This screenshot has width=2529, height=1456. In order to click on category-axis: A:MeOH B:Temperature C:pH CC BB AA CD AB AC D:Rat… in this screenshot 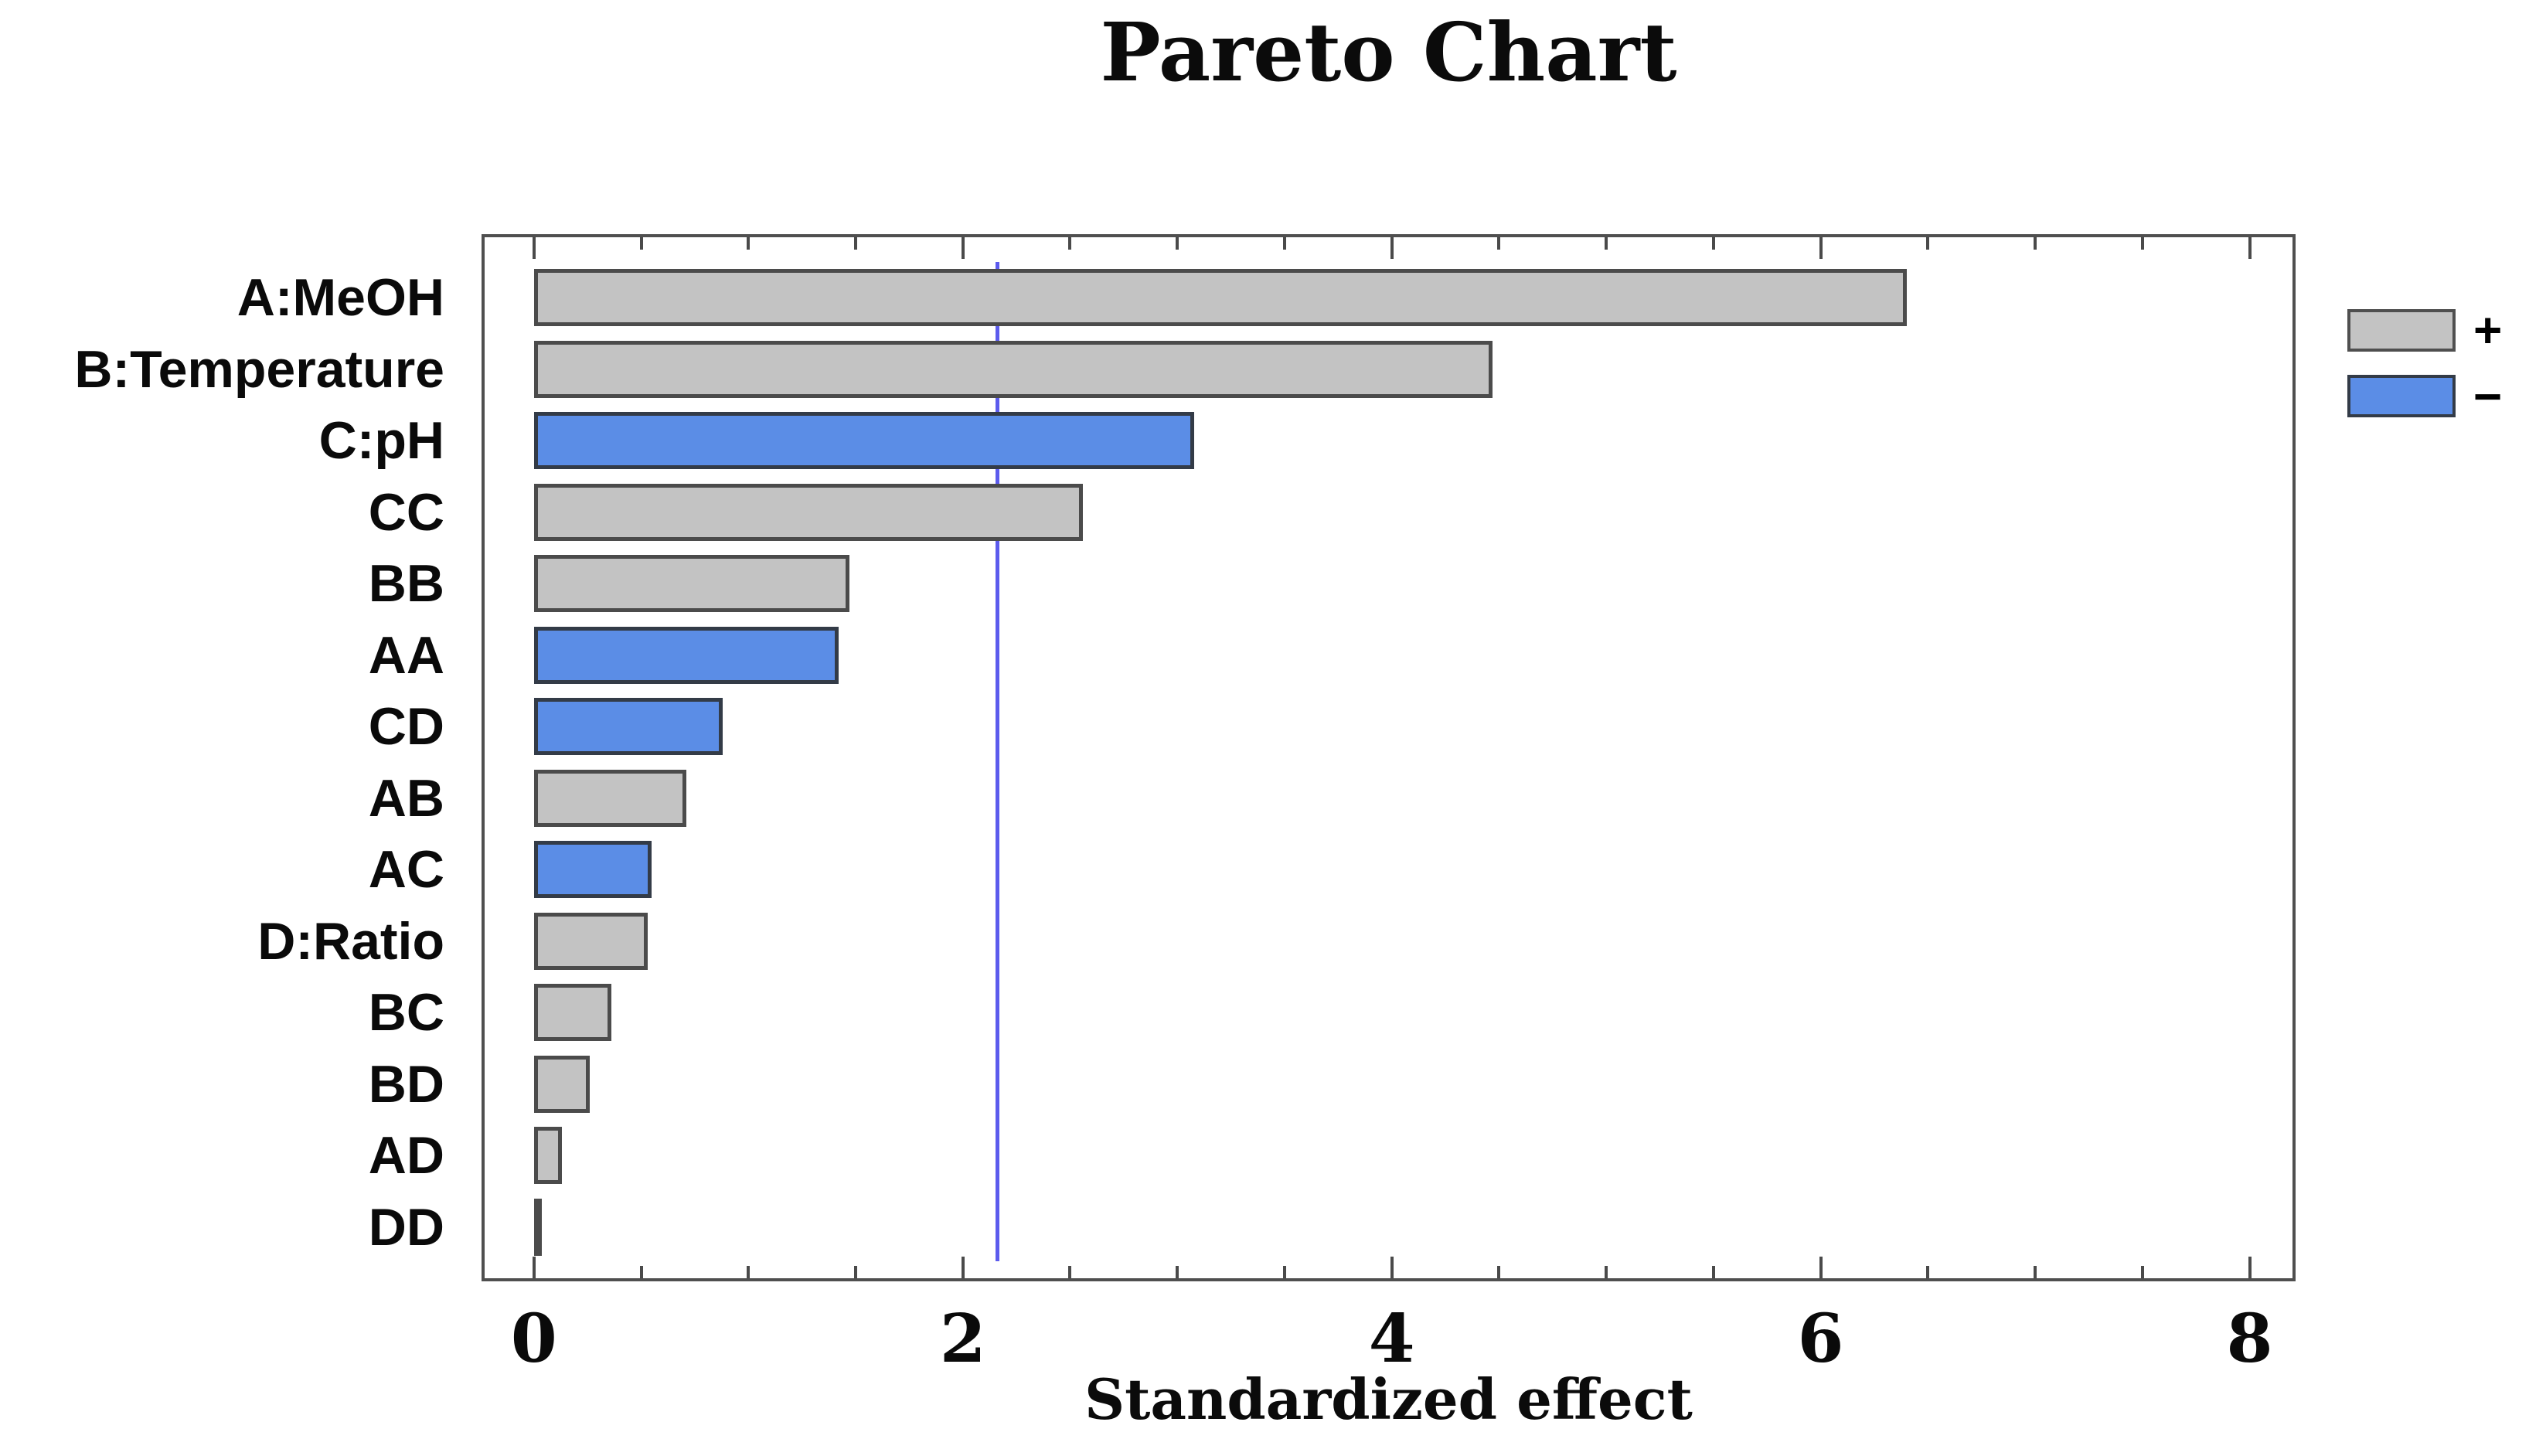, I will do `click(222, 757)`.